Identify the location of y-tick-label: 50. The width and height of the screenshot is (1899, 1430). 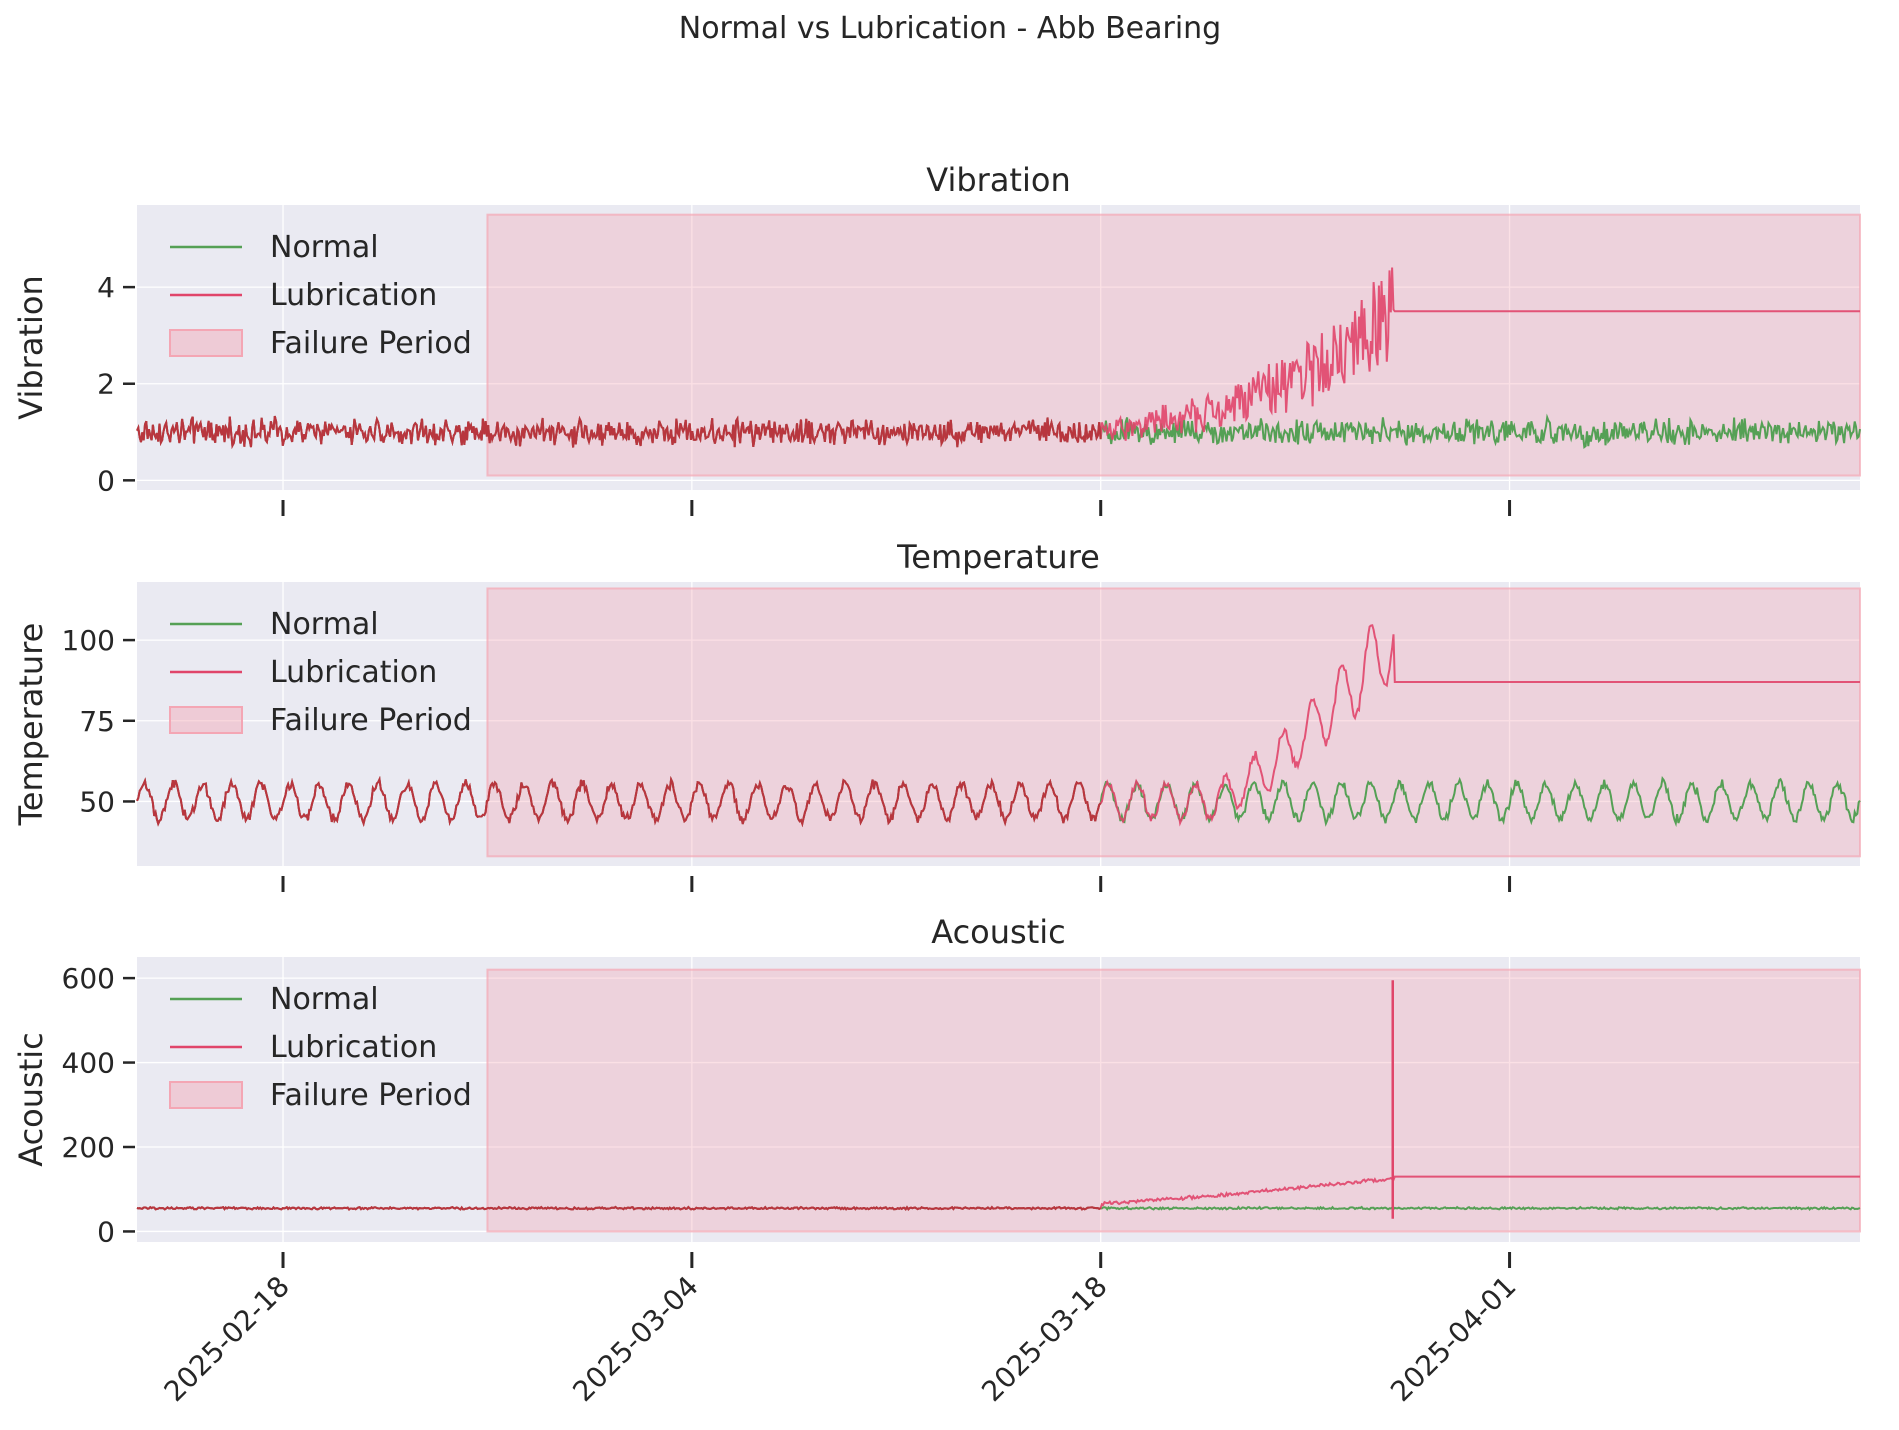
(97, 801).